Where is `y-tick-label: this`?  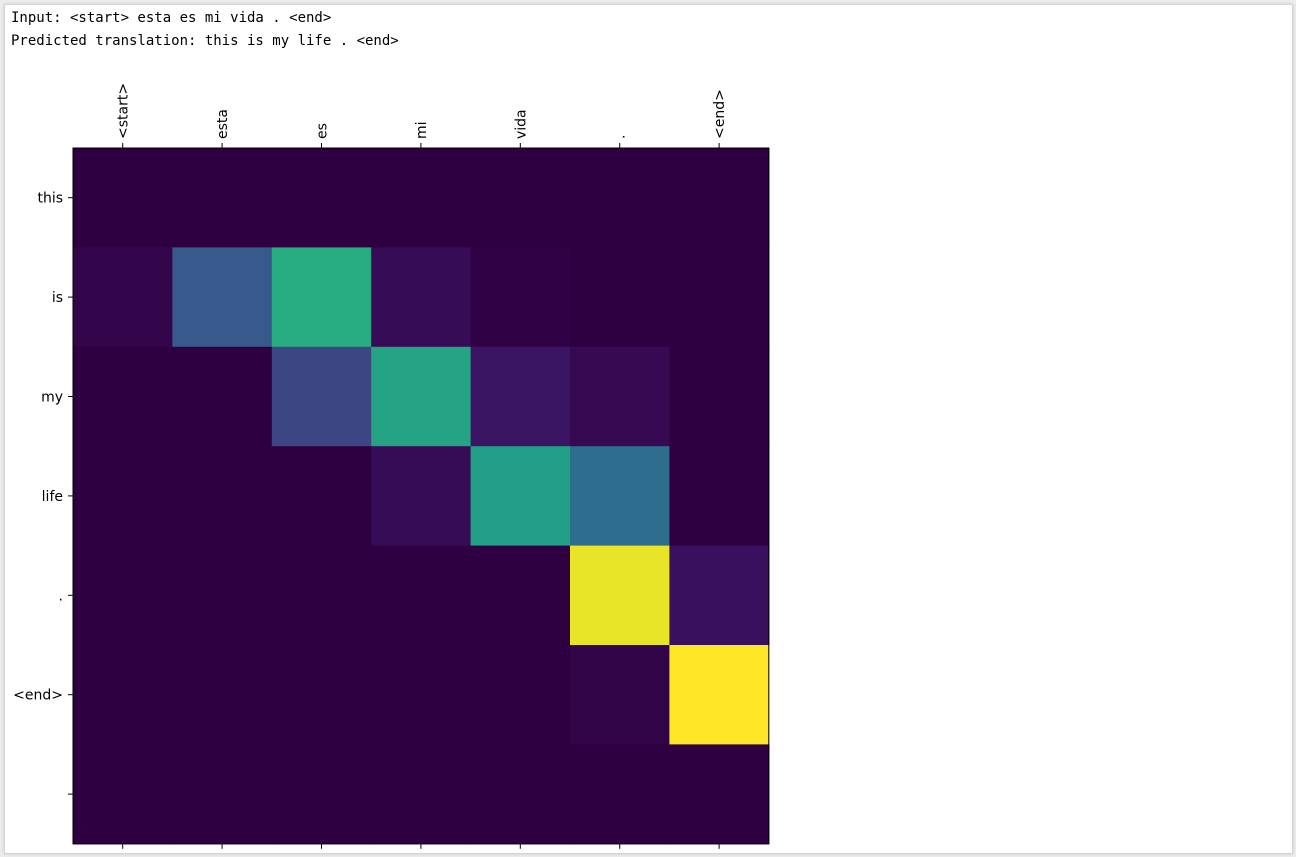
y-tick-label: this is located at coordinates (50, 199).